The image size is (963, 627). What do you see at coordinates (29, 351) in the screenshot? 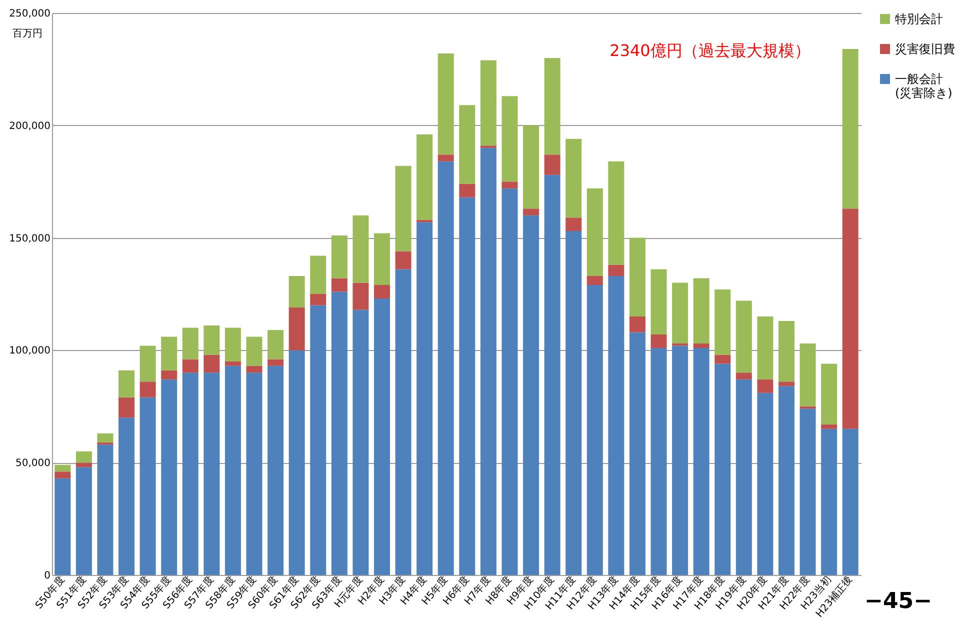
I see `y-tick-label: 100,000` at bounding box center [29, 351].